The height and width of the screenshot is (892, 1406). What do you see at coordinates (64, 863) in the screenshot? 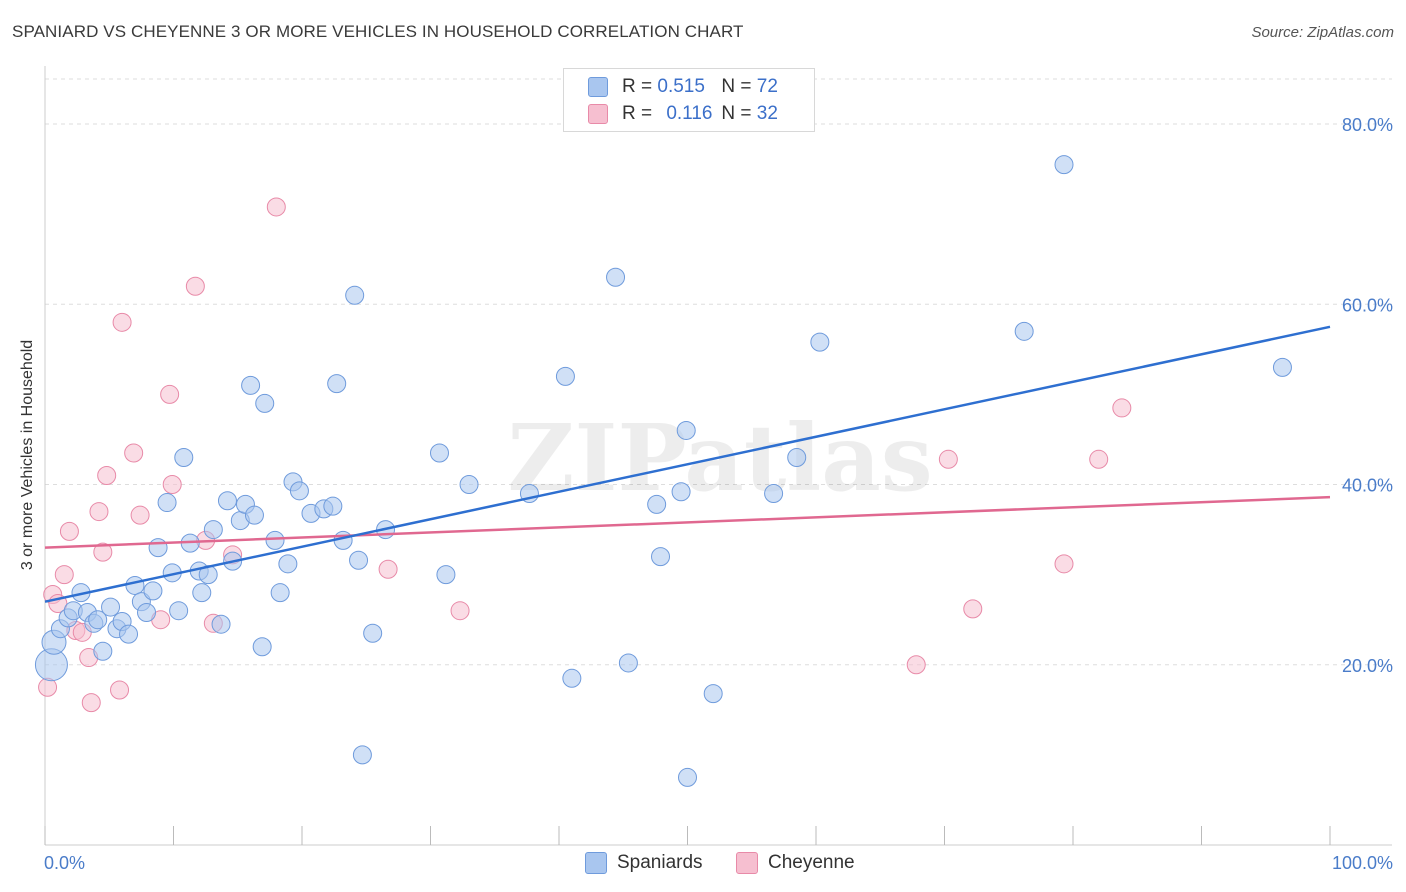
I see `x-tick-label: 0.0%` at bounding box center [64, 863].